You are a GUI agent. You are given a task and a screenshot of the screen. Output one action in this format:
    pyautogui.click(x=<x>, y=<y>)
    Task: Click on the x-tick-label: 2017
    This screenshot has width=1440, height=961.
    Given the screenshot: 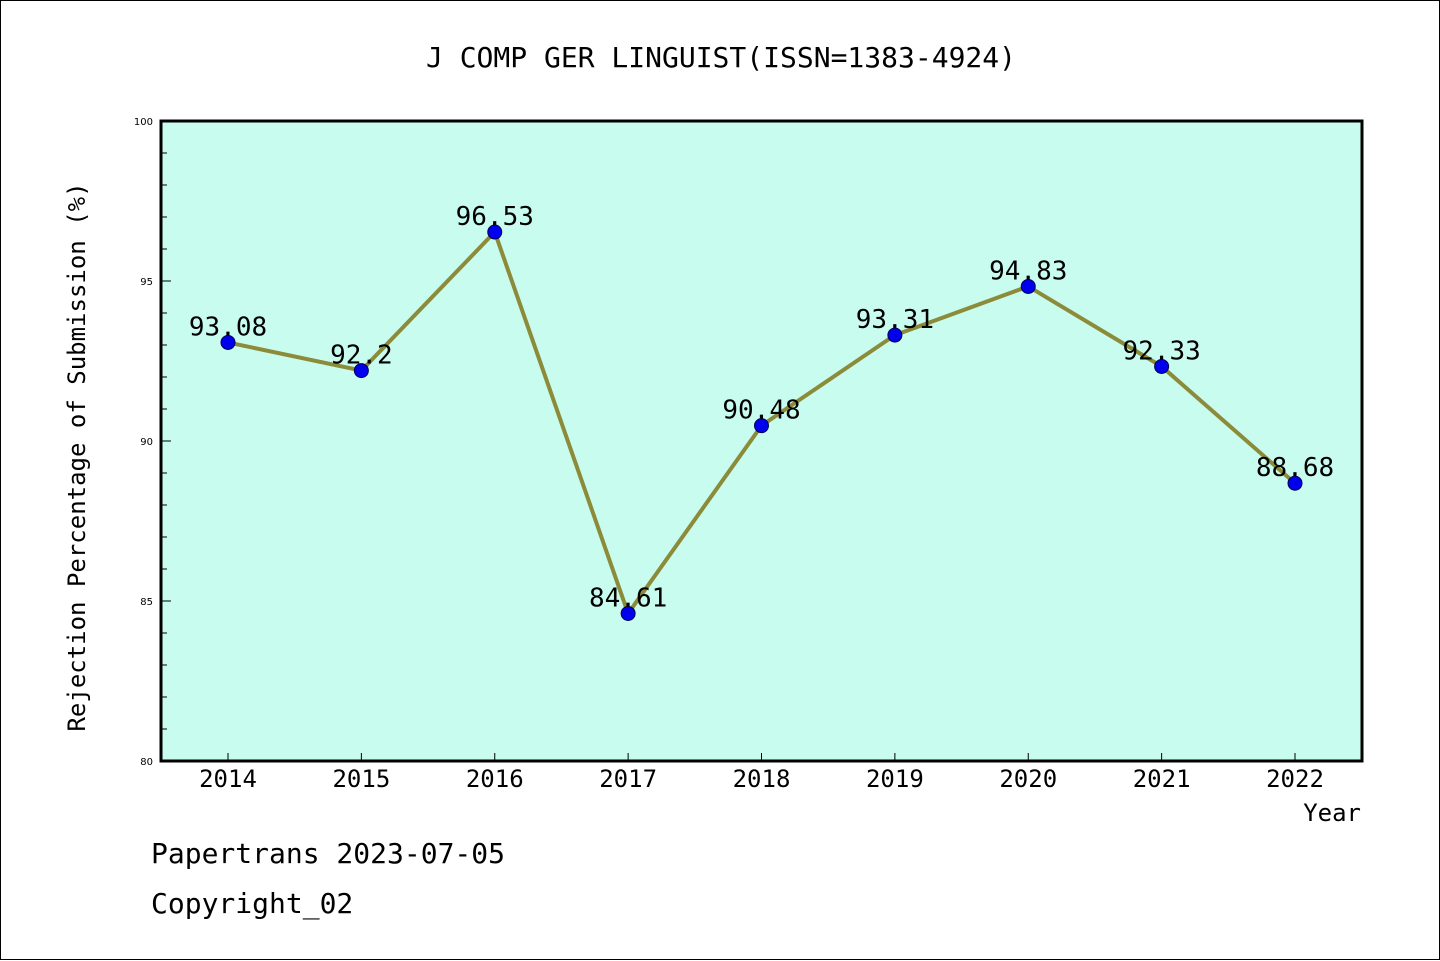 What is the action you would take?
    pyautogui.click(x=628, y=779)
    